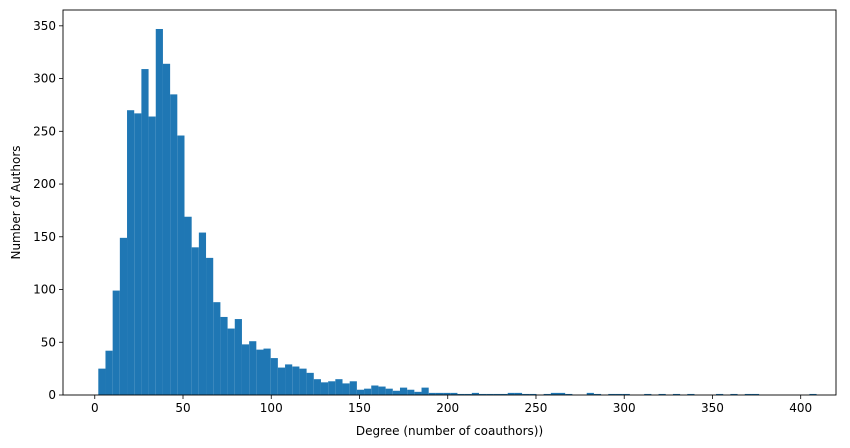 The width and height of the screenshot is (850, 448). What do you see at coordinates (44, 131) in the screenshot?
I see `y-tick-label: 250` at bounding box center [44, 131].